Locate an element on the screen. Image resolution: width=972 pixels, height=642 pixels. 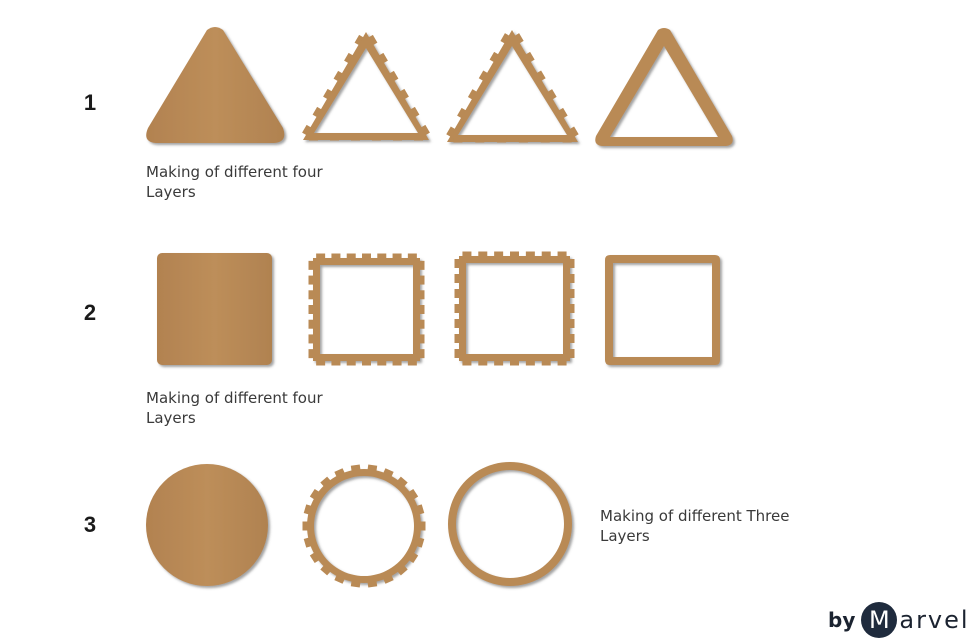
row-3-shapes is located at coordinates (359, 525).